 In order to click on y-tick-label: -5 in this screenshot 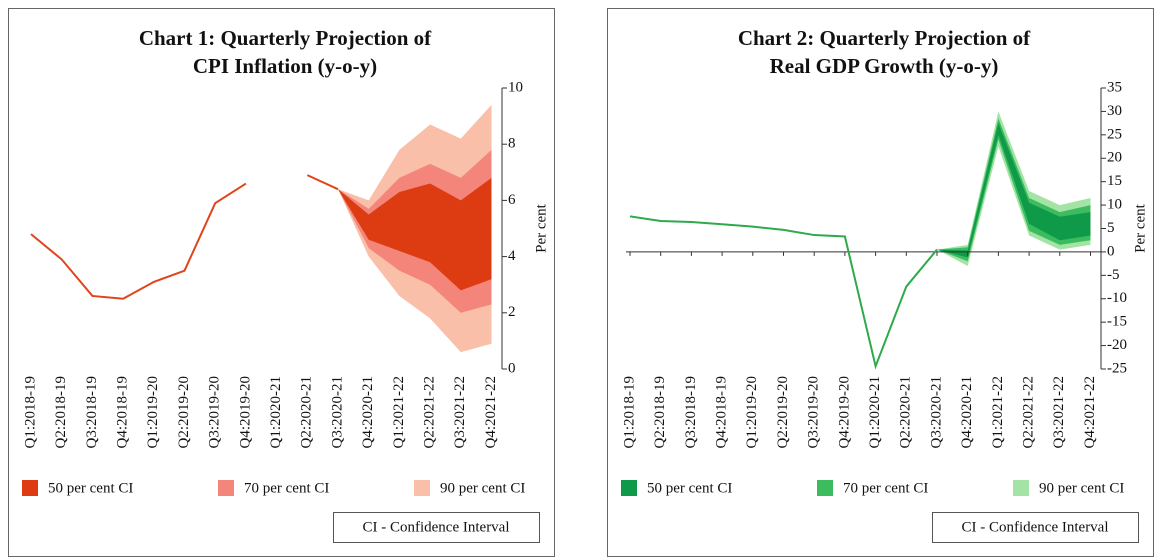, I will do `click(1113, 275)`.